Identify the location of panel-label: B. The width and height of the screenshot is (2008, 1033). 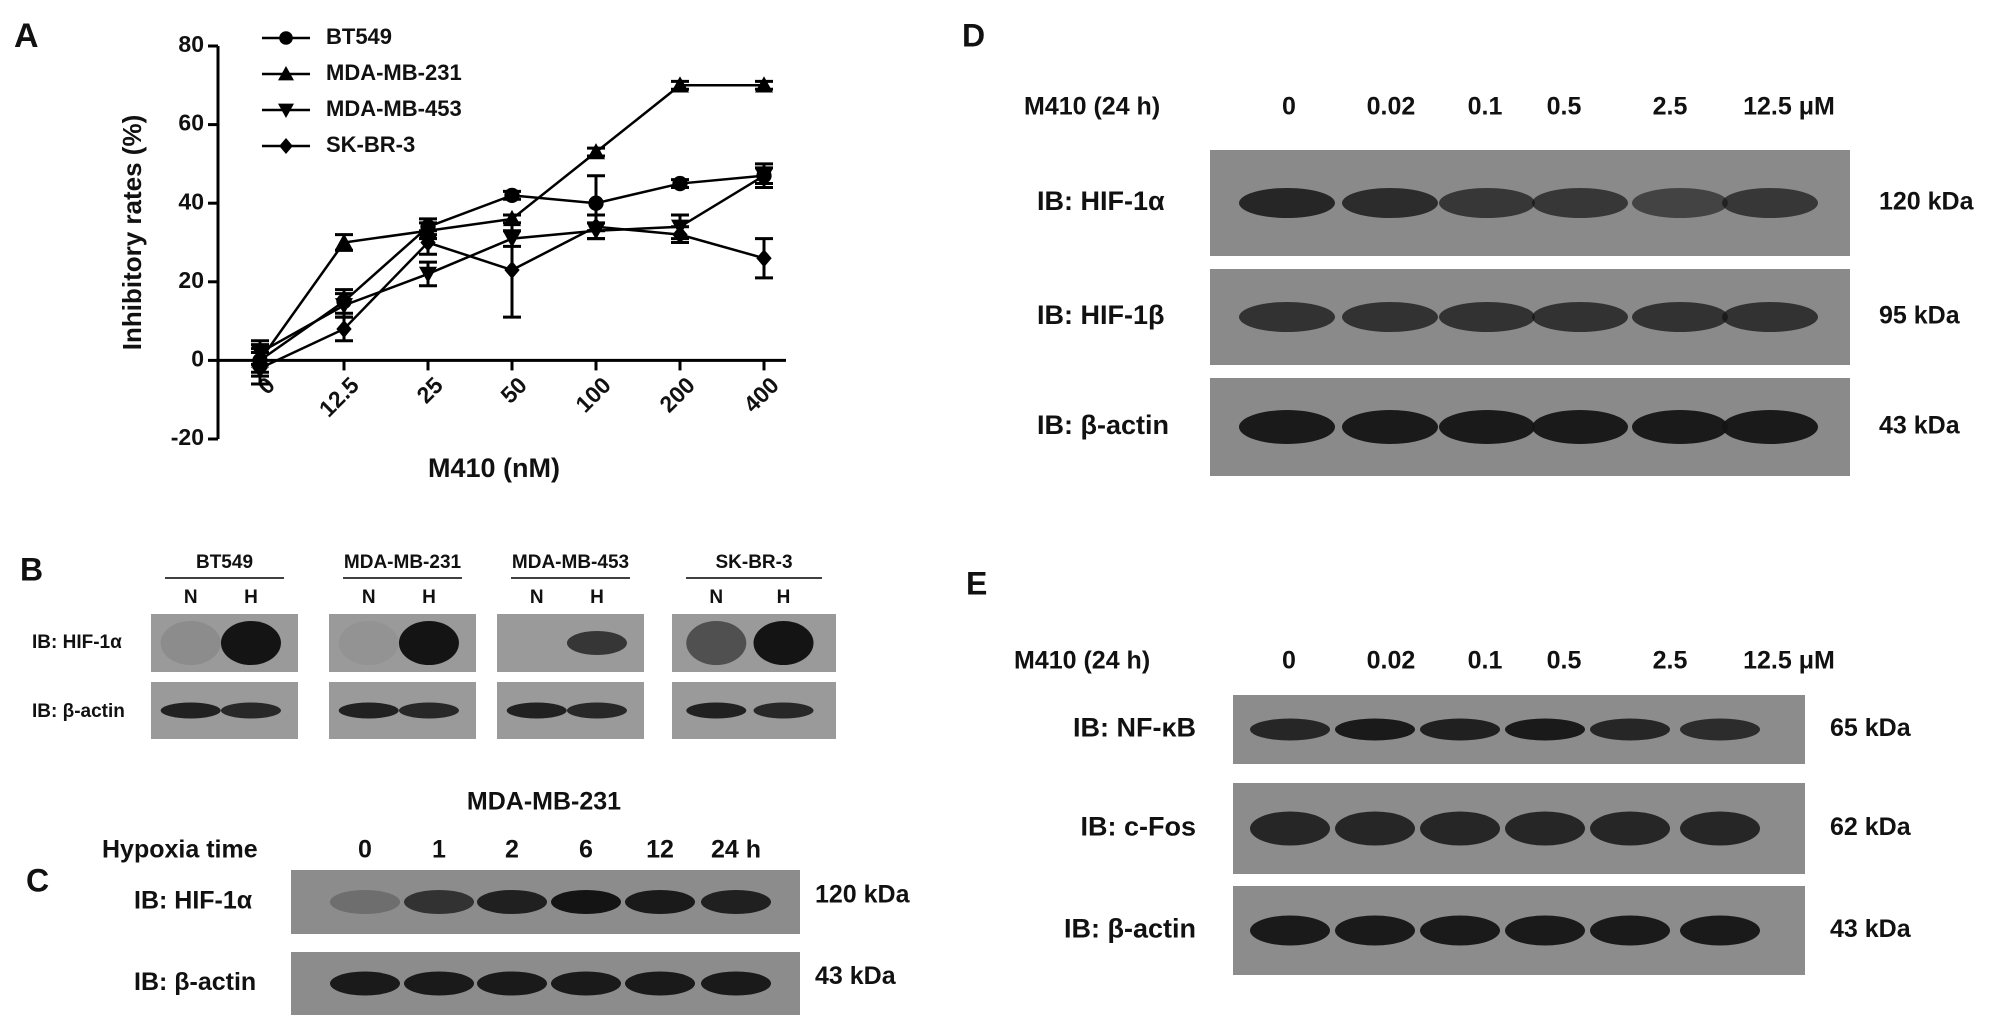
(31, 569).